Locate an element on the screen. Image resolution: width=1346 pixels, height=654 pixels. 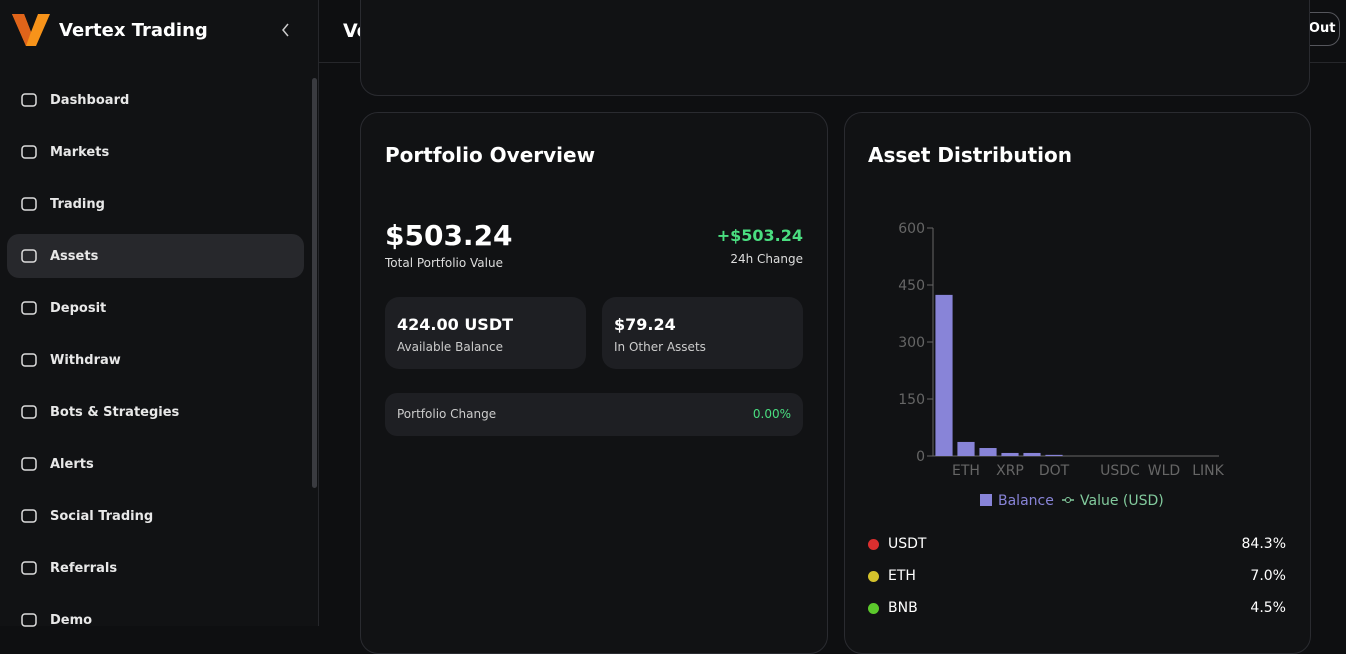
x-tick-label: USDC is located at coordinates (1120, 471).